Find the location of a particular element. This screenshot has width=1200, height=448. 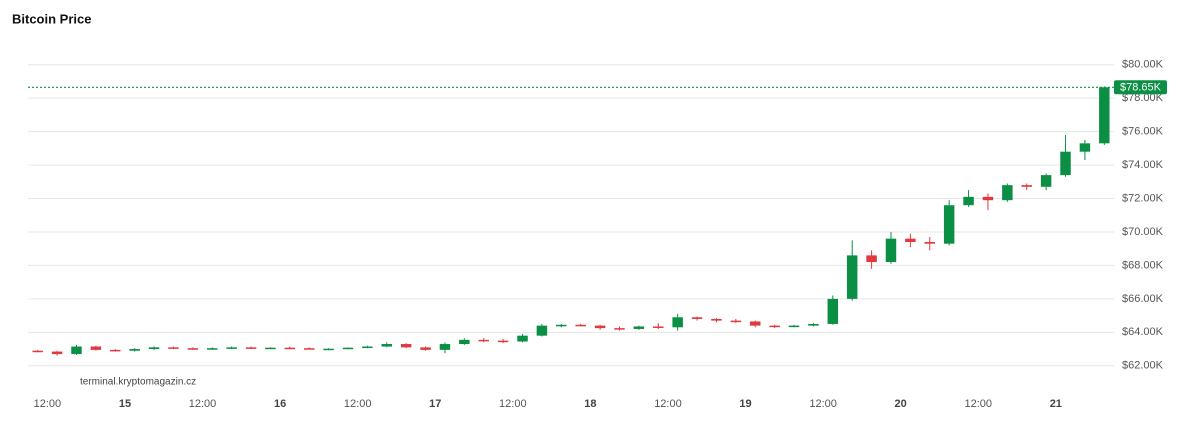

y-tick-label: $74.00K is located at coordinates (1143, 165).